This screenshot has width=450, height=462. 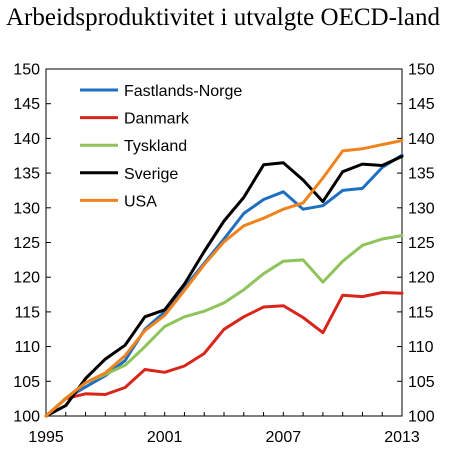 What do you see at coordinates (183, 91) in the screenshot?
I see `legend-label: Fastlands-Norge` at bounding box center [183, 91].